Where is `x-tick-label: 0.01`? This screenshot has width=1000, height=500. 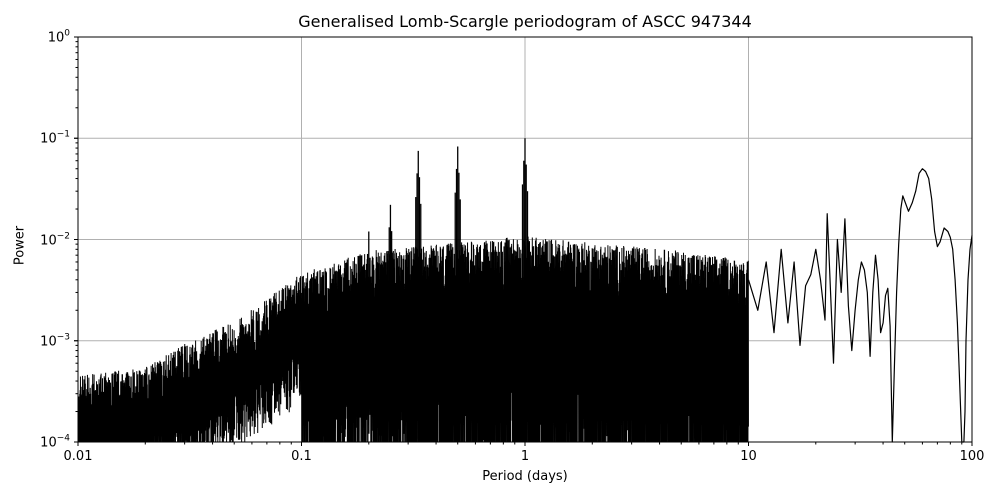
x-tick-label: 0.01 is located at coordinates (78, 456).